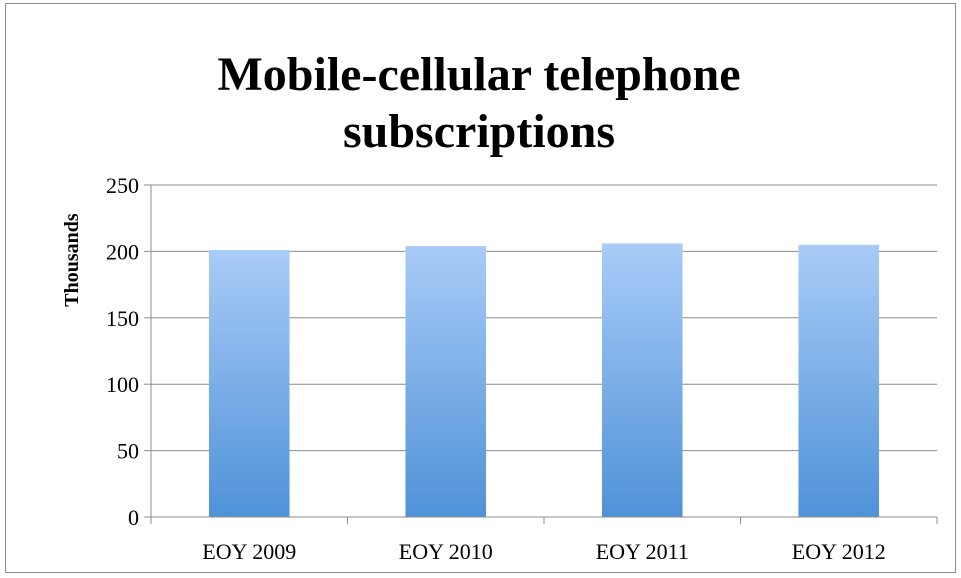 The width and height of the screenshot is (961, 578). I want to click on y-tick-label: 0, so click(133, 517).